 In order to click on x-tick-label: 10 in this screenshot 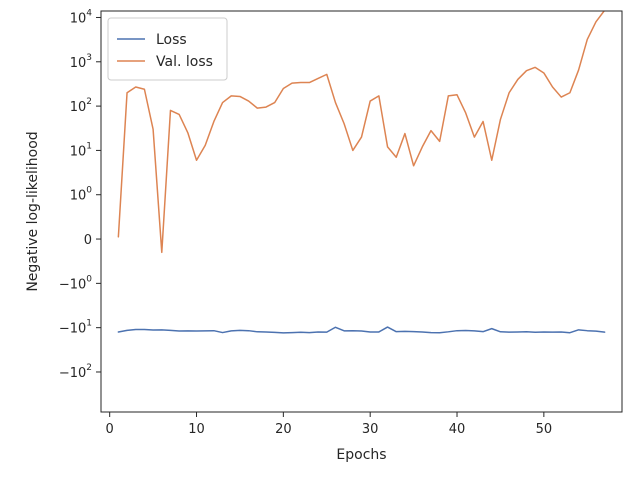, I will do `click(196, 429)`.